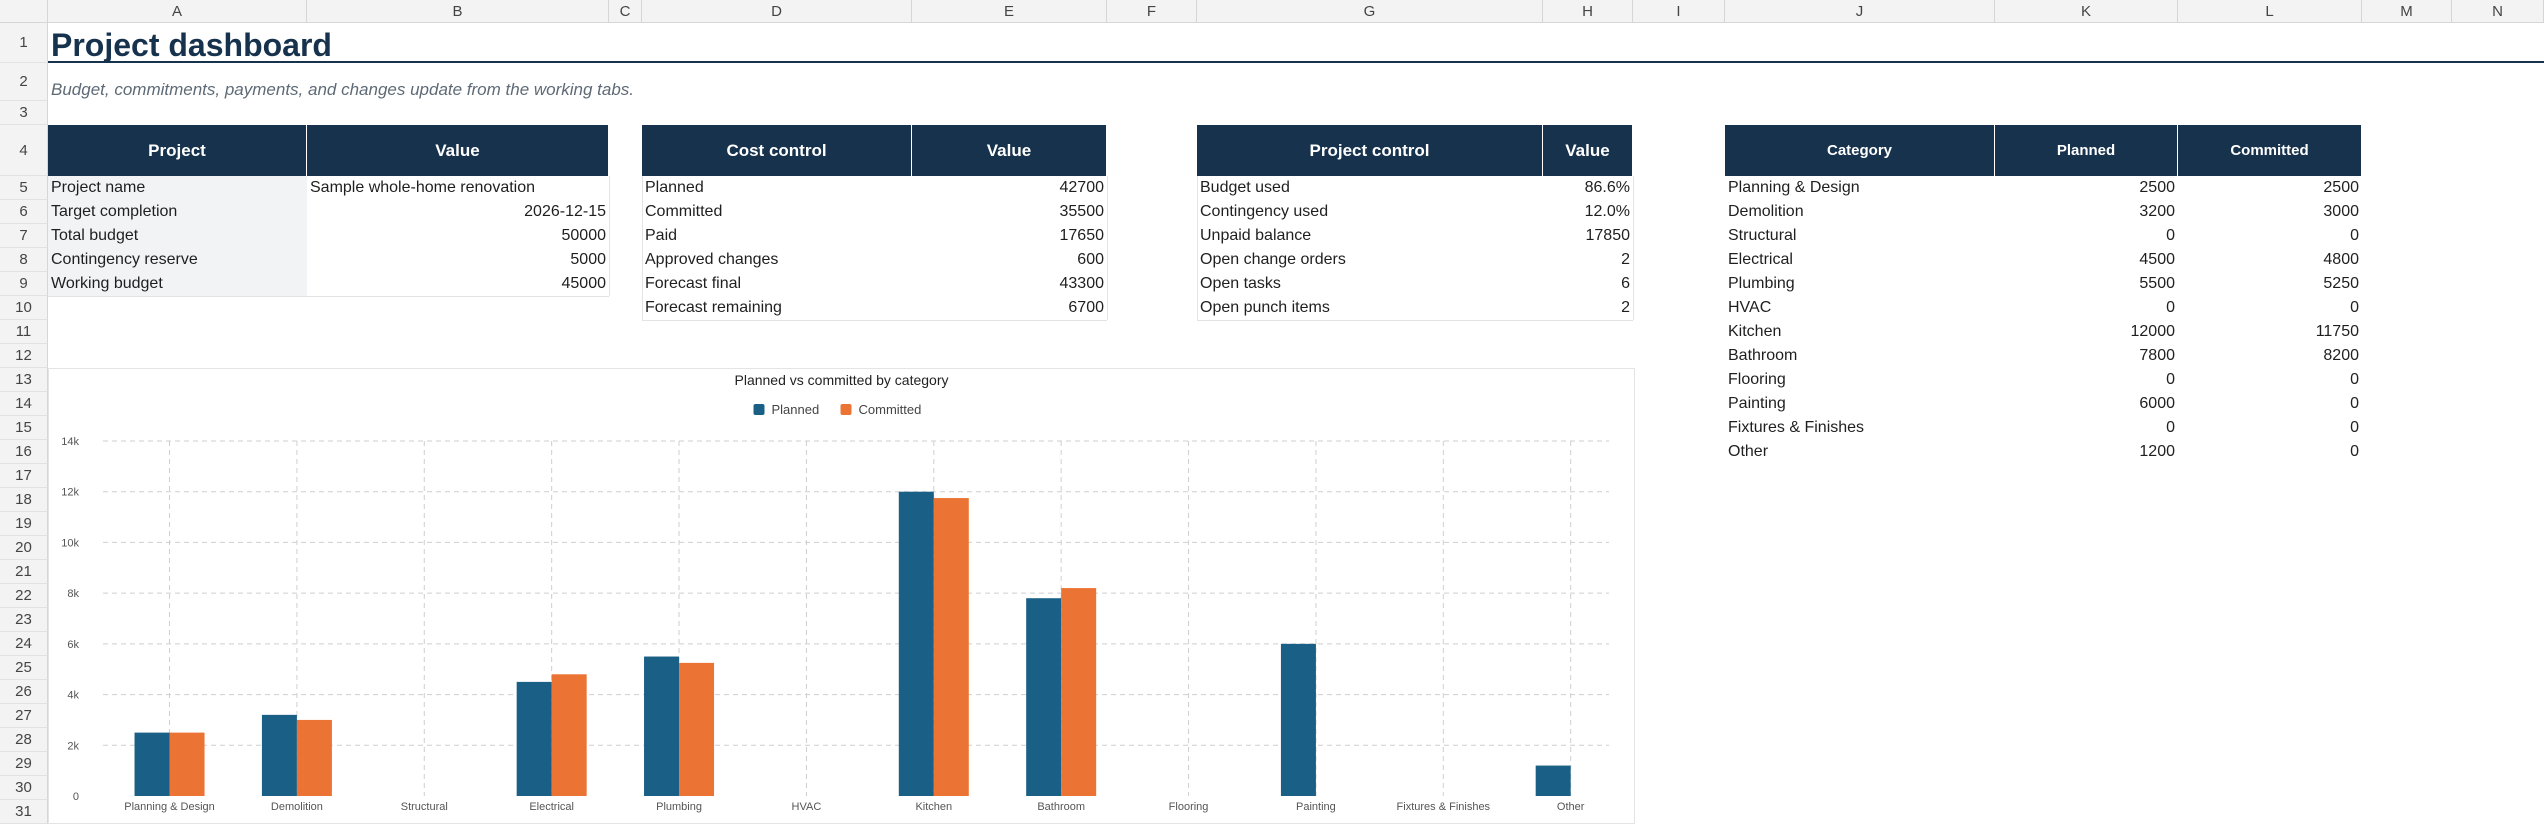 This screenshot has height=828, width=2544. Describe the element at coordinates (1607, 187) in the screenshot. I see `control-field-value: 86.6%` at that location.